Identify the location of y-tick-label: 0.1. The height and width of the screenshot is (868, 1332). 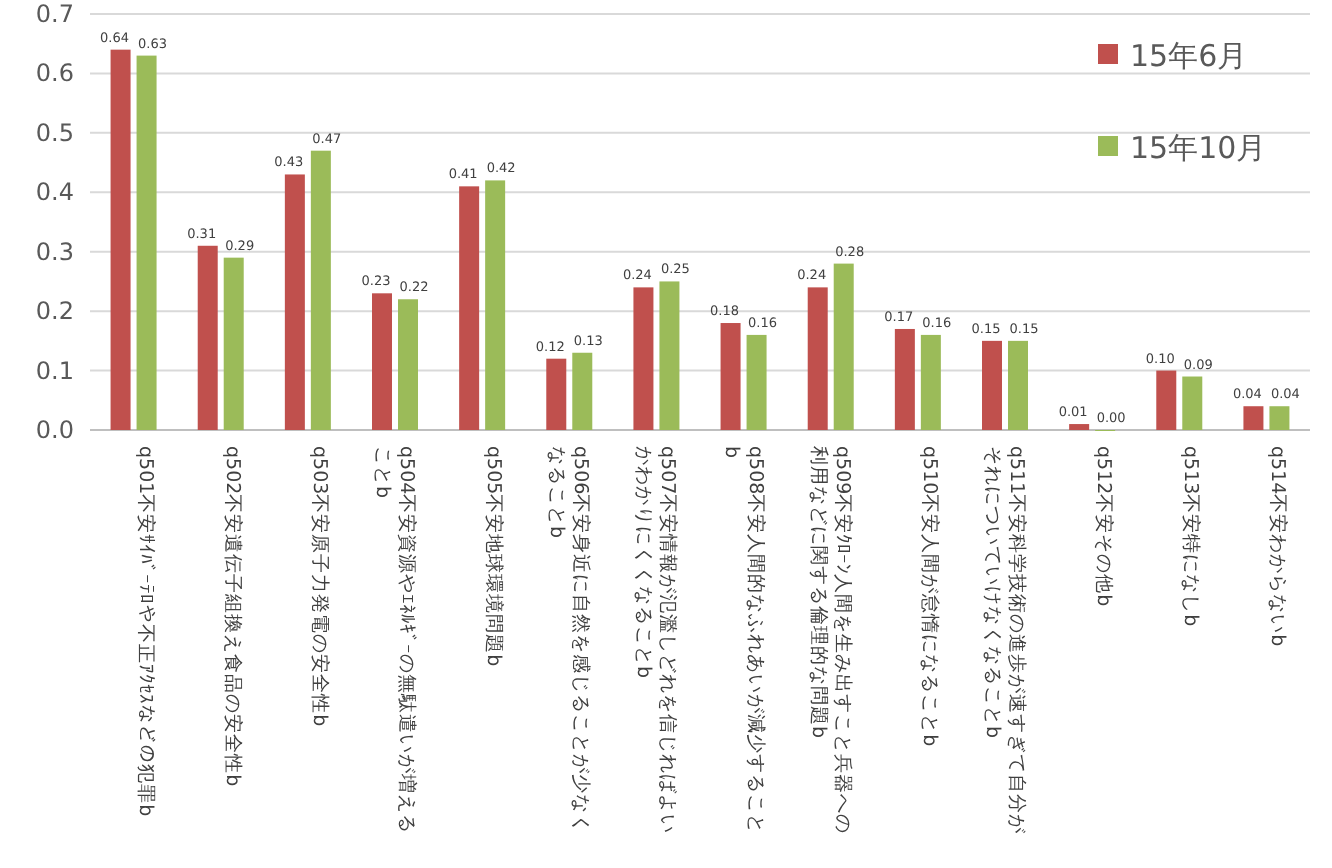
(54, 370).